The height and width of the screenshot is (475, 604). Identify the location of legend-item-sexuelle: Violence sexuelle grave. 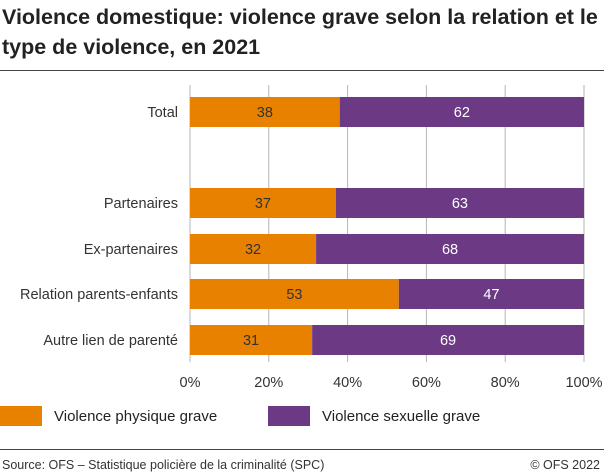
(374, 416).